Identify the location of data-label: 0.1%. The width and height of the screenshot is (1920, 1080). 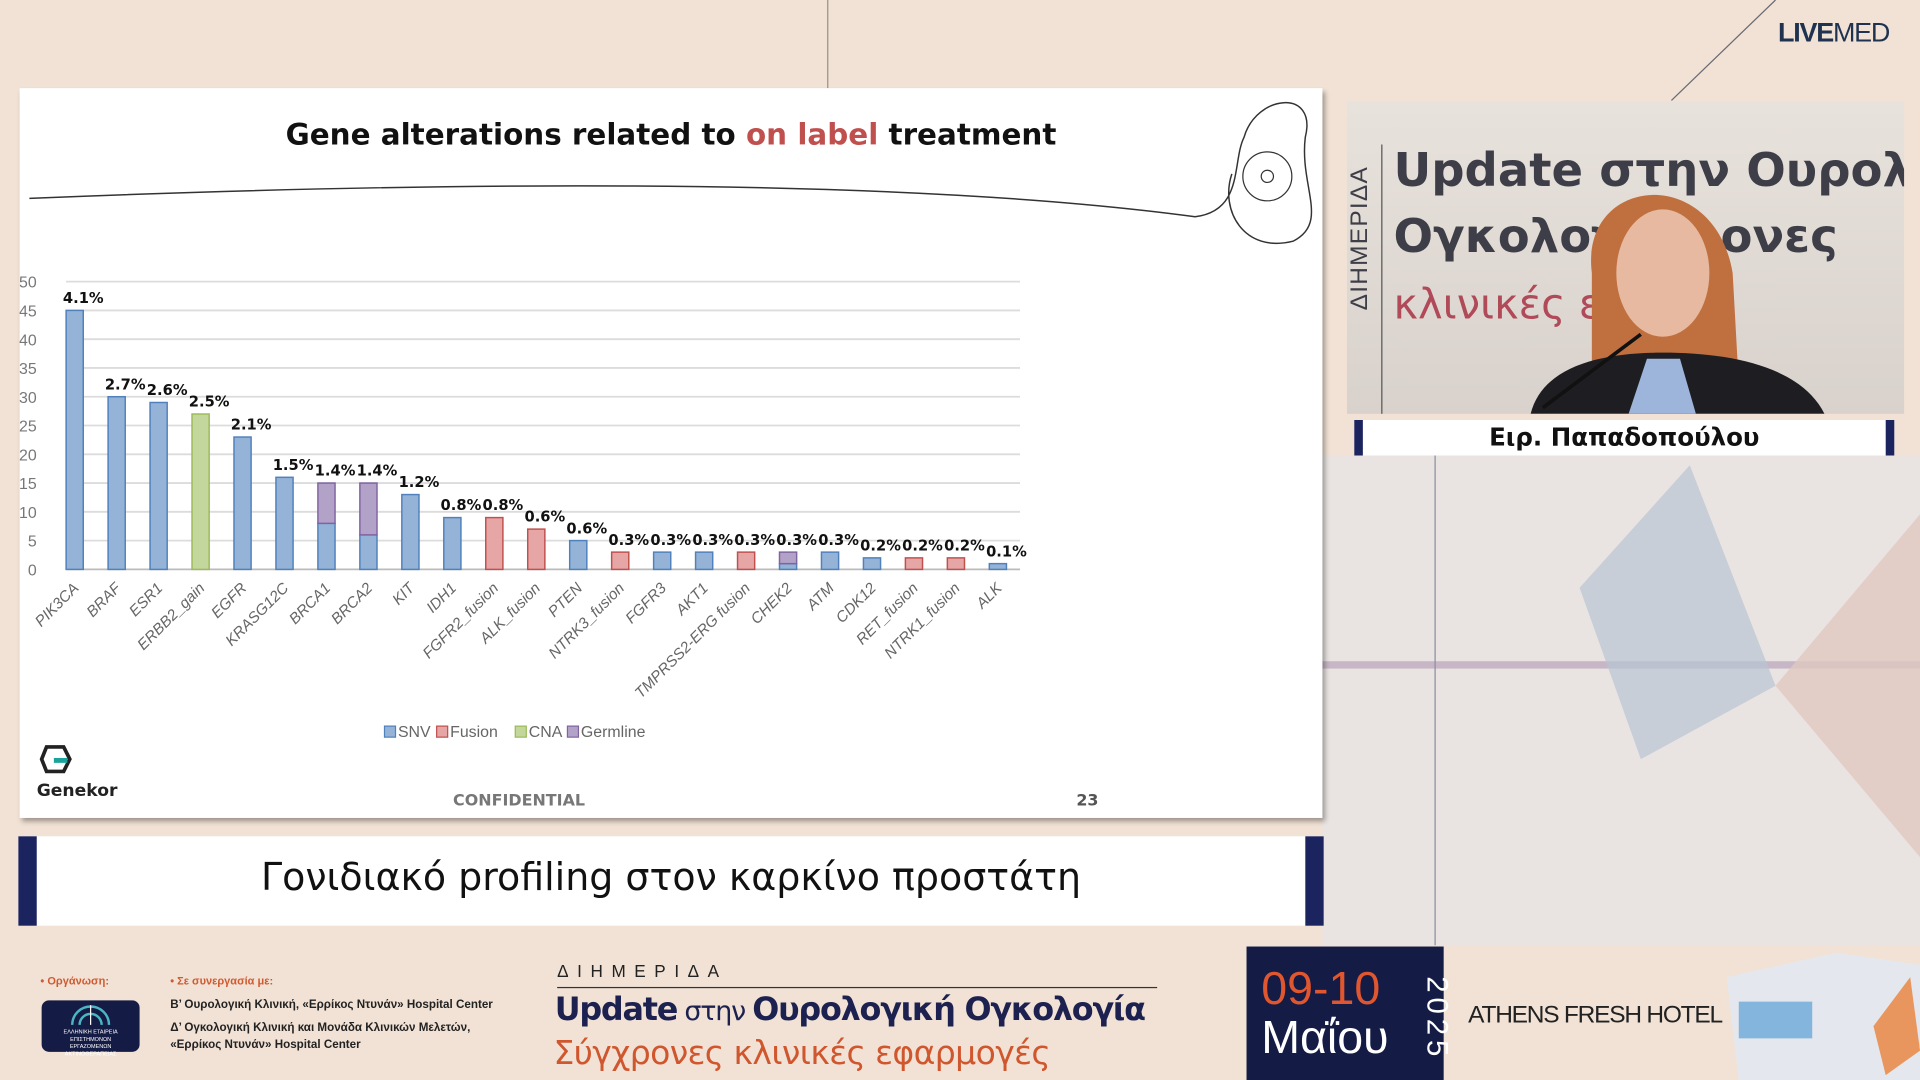
(1006, 551).